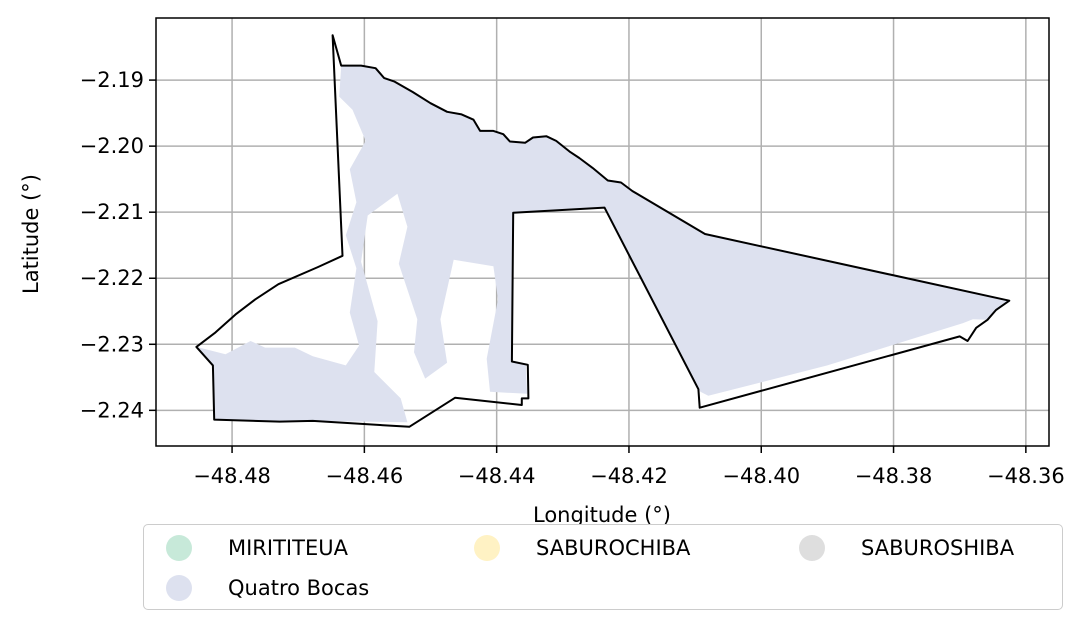 This screenshot has width=1091, height=631. I want to click on y-tick-label: −2.22, so click(112, 278).